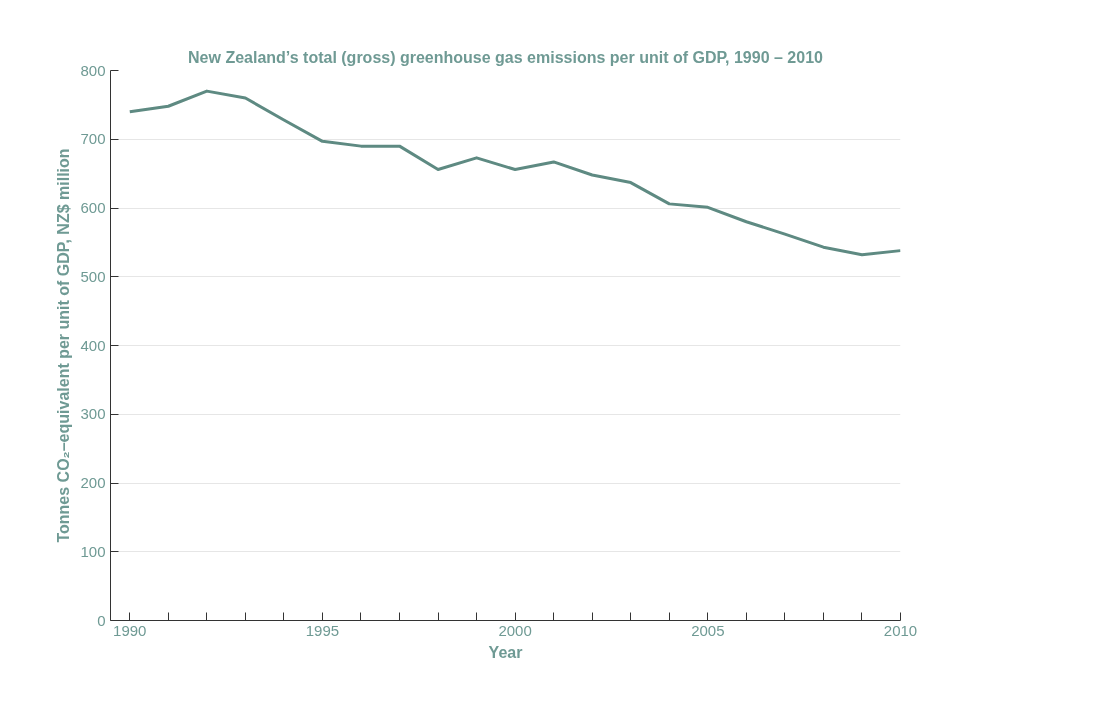 This screenshot has height=701, width=1119. What do you see at coordinates (93, 139) in the screenshot?
I see `y-tick-label: 700` at bounding box center [93, 139].